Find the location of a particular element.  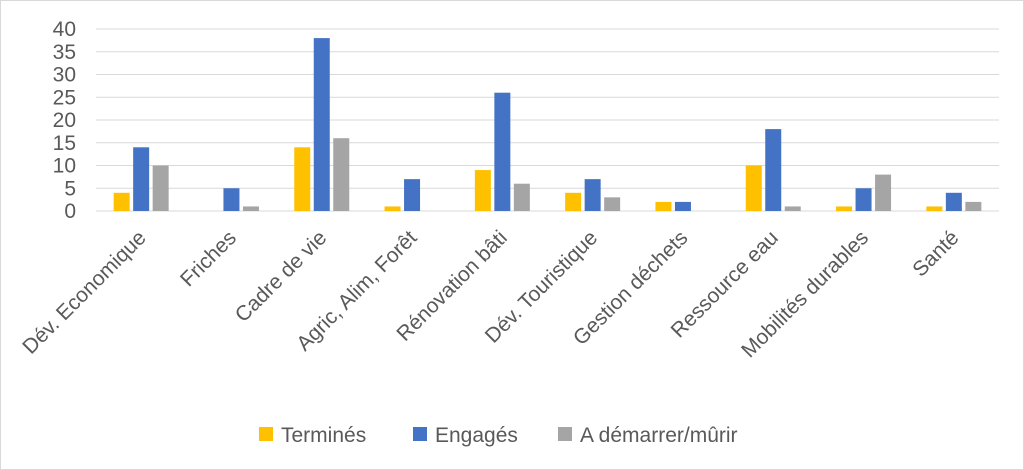

y-tick-label: 35 is located at coordinates (64, 52).